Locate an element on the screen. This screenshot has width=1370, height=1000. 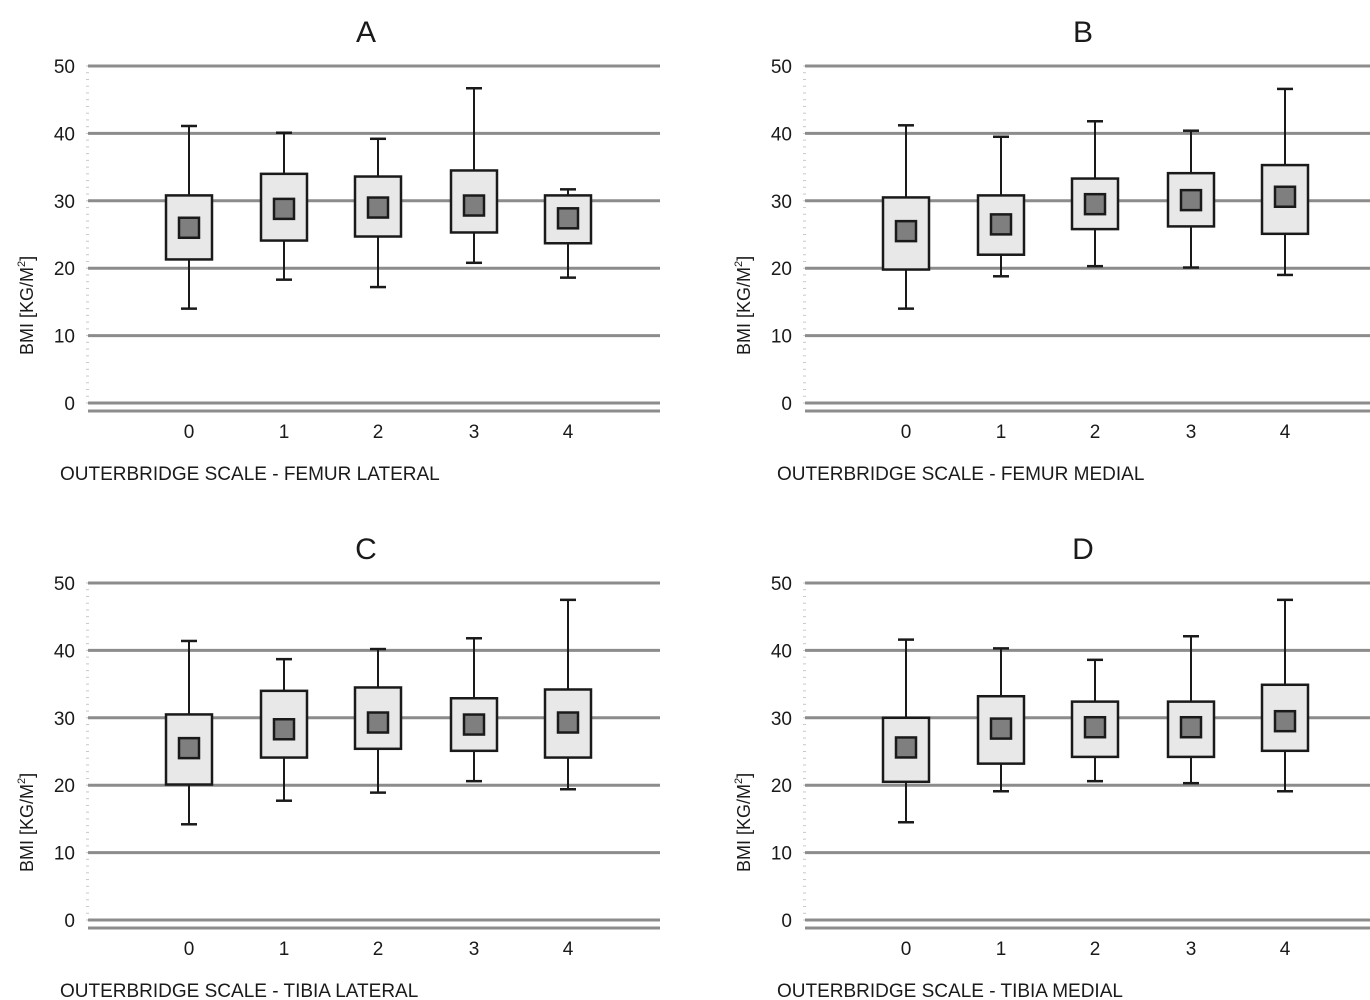
panel-title: D is located at coordinates (1083, 549).